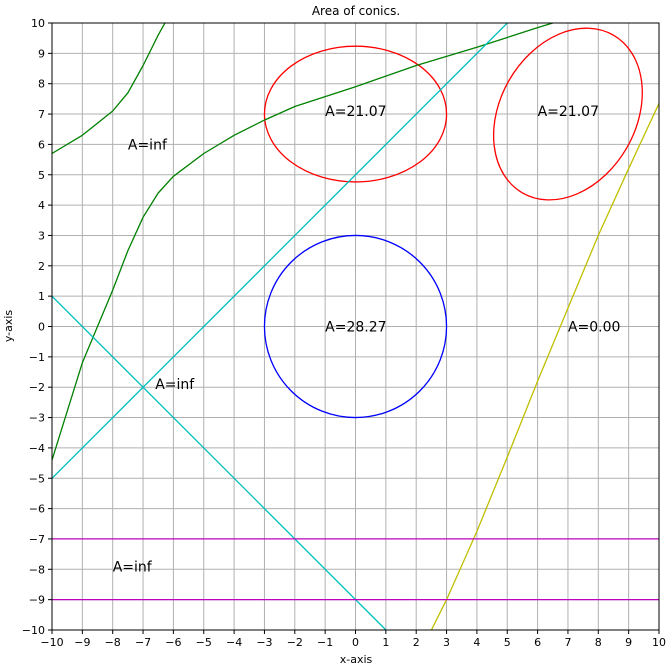  I want to click on x-tick-label: 9, so click(628, 642).